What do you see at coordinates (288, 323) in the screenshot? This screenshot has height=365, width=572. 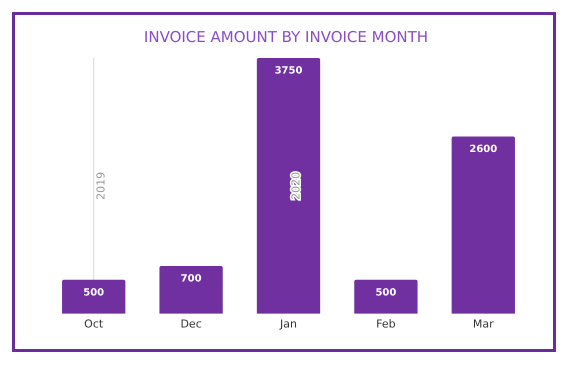 I see `x-tick-label: Jan` at bounding box center [288, 323].